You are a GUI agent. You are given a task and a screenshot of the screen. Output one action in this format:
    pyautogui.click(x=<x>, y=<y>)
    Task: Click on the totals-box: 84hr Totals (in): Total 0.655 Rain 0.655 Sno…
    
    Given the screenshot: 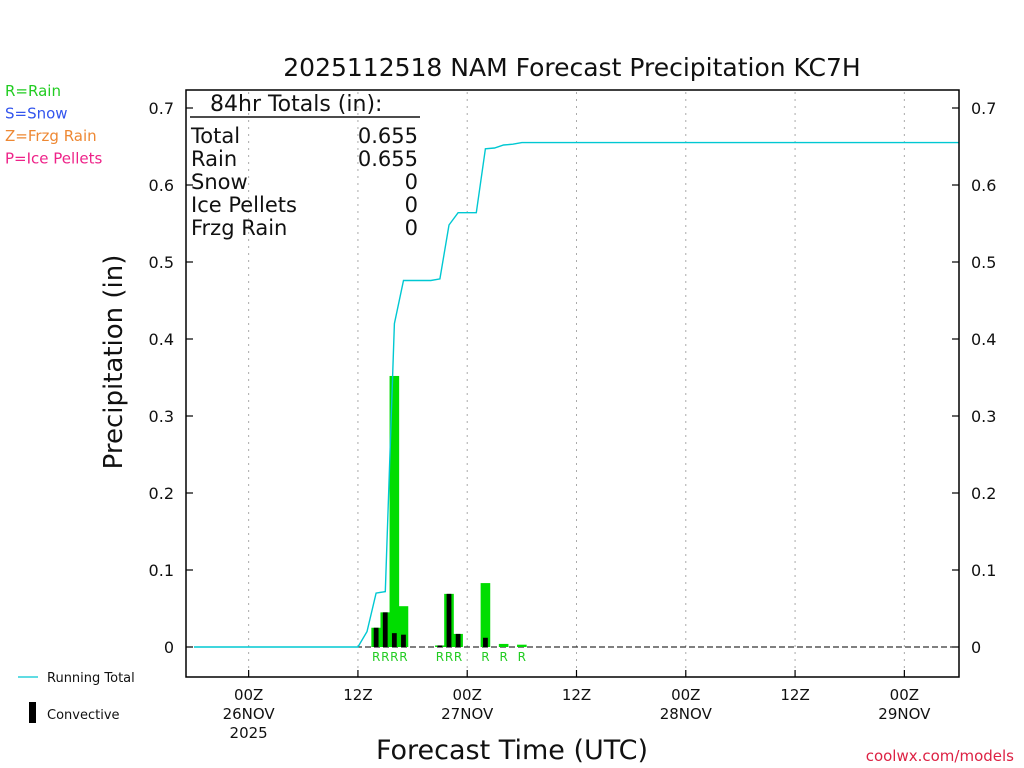 What is the action you would take?
    pyautogui.click(x=305, y=166)
    